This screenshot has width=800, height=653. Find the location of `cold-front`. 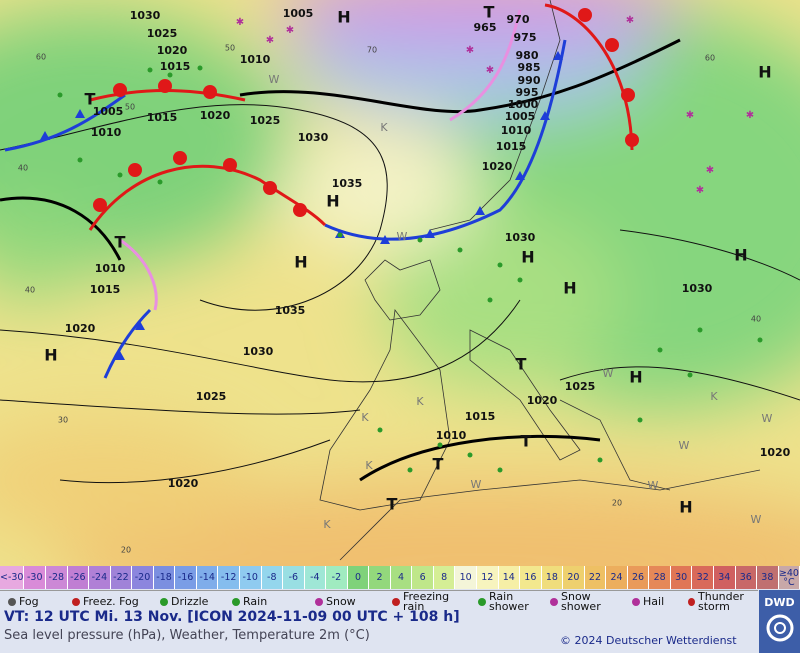

cold-front is located at coordinates (445, 140).